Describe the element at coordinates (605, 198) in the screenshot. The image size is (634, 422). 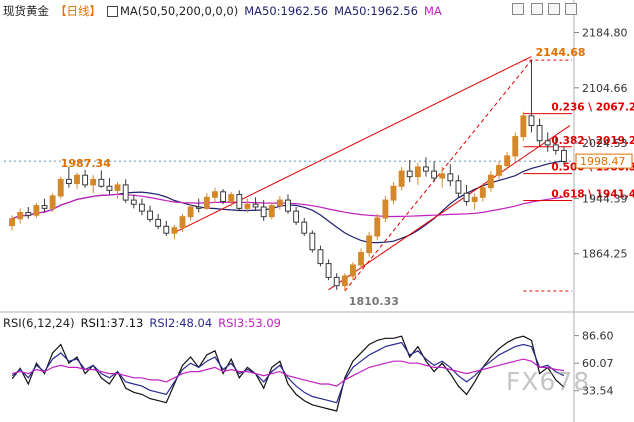
I see `price-tick-label: 1944.39` at that location.